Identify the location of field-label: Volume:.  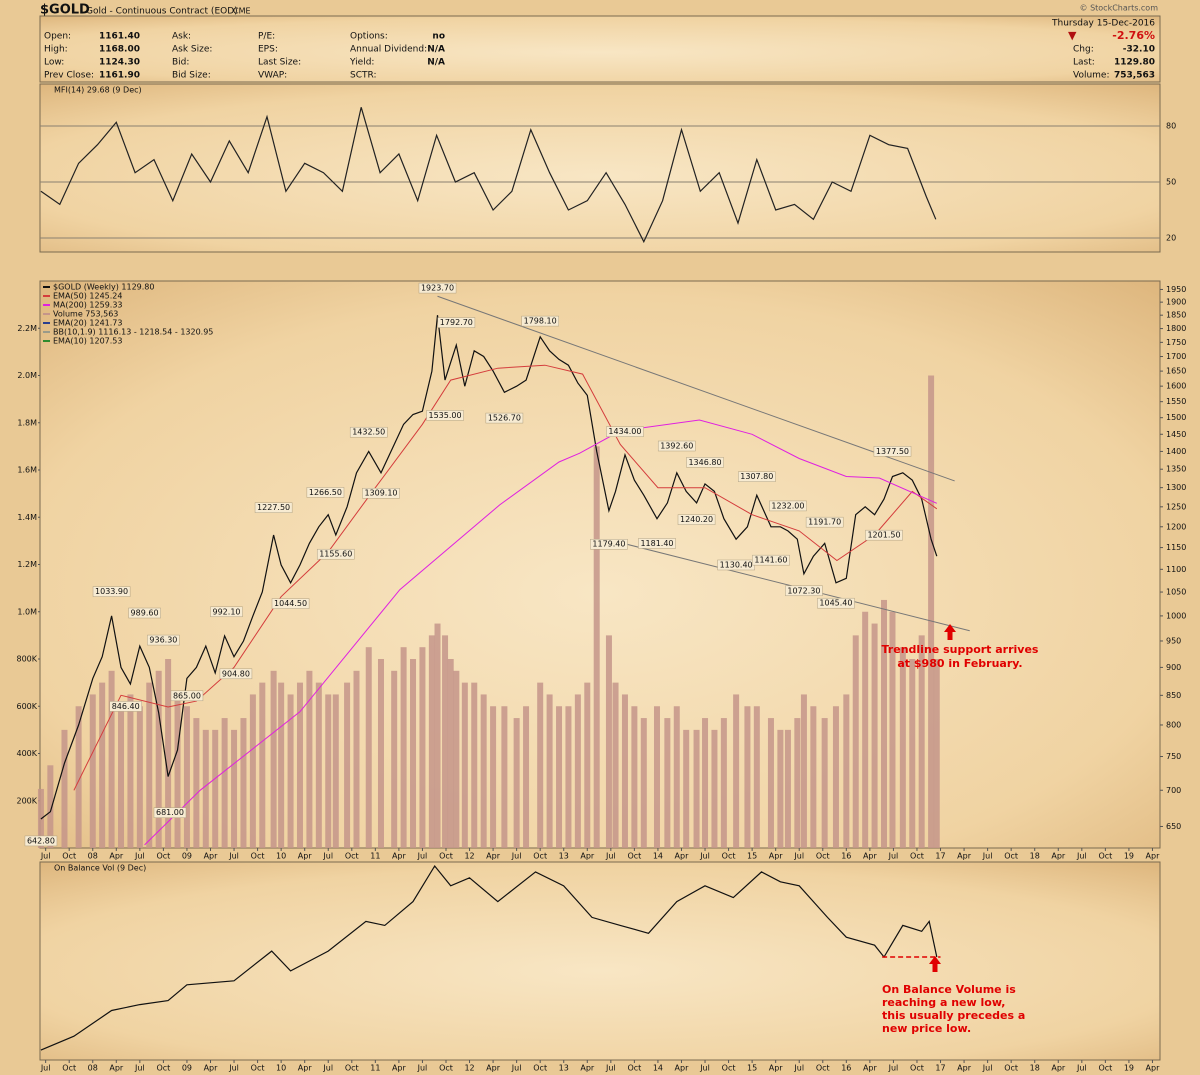
(1091, 76).